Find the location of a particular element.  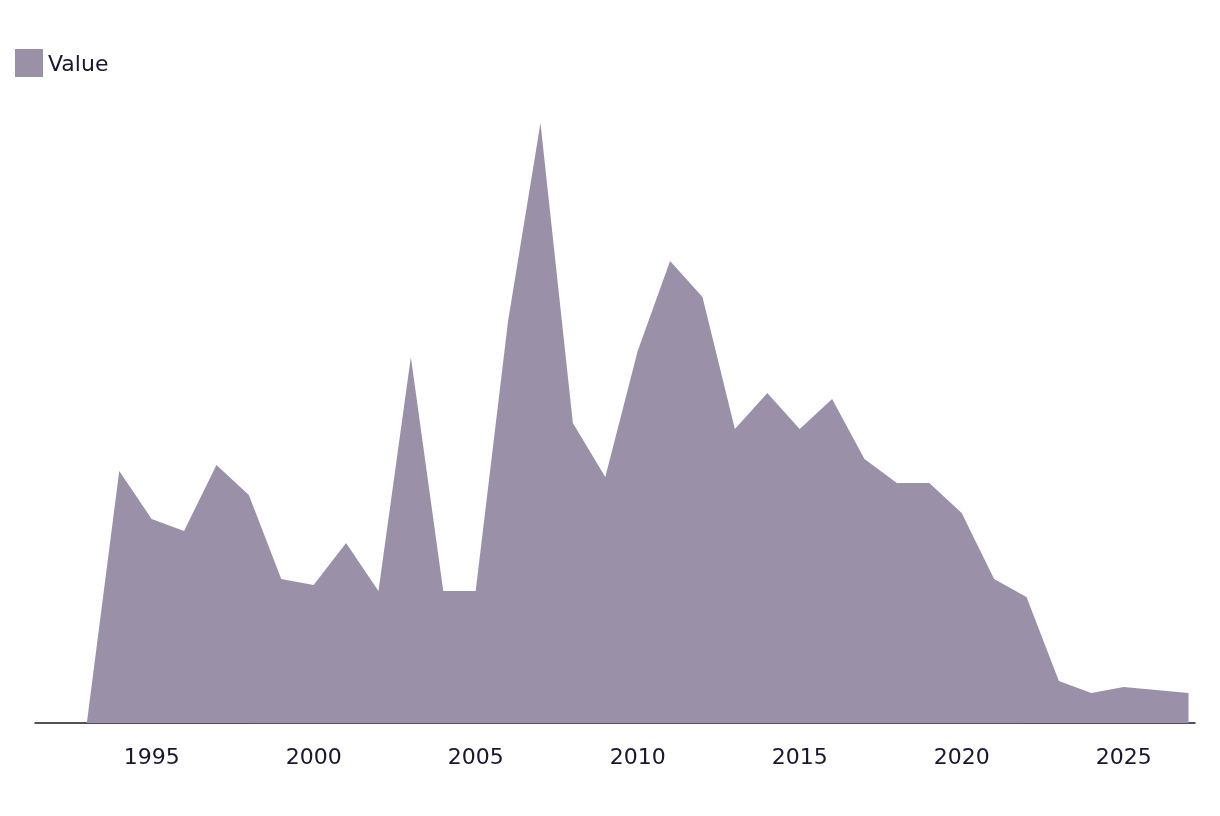

x-tick-label: 2000 is located at coordinates (313, 756).